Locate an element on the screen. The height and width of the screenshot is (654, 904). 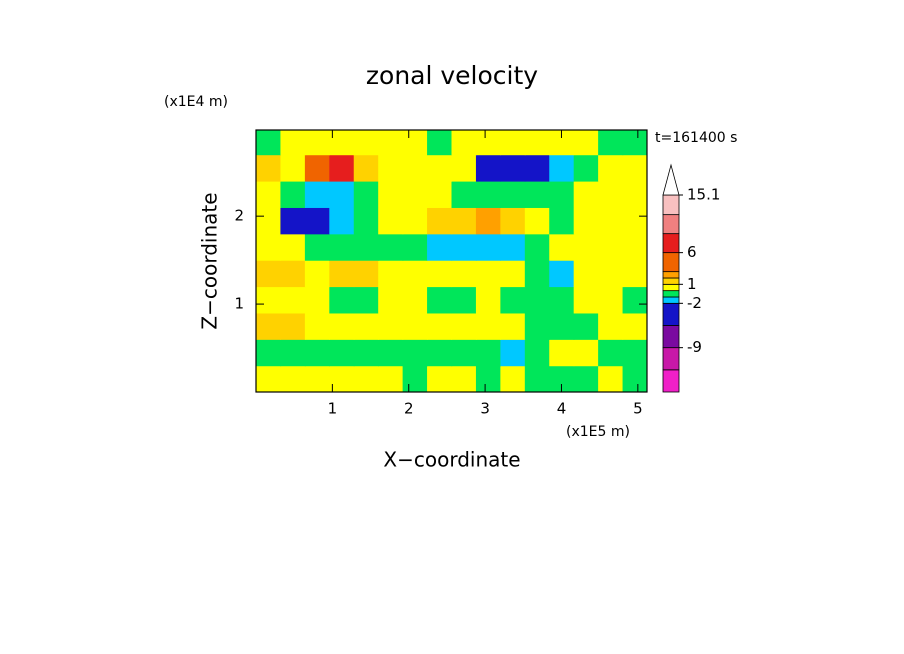
colorbar-tick-label: 15.1 is located at coordinates (703, 195).